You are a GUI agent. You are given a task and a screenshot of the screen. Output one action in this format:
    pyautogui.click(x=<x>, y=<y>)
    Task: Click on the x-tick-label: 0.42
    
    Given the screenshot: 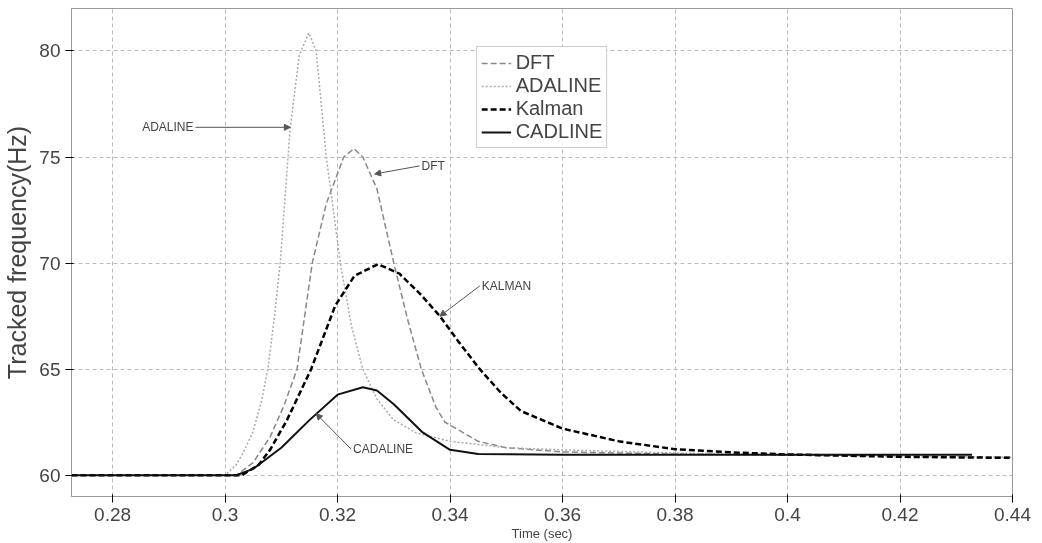 What is the action you would take?
    pyautogui.click(x=900, y=514)
    